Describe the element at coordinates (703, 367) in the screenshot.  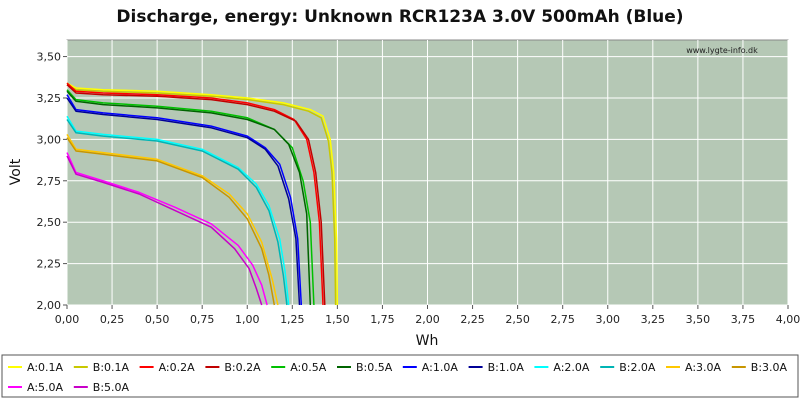
I see `legend-label: A:3.0A` at that location.